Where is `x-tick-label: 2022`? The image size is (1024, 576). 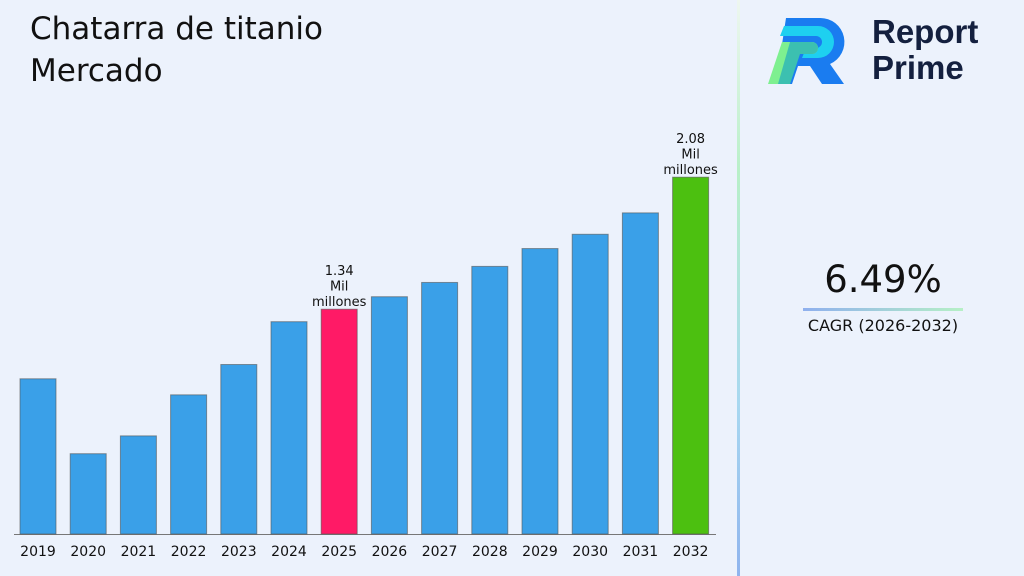
x-tick-label: 2022 is located at coordinates (189, 552).